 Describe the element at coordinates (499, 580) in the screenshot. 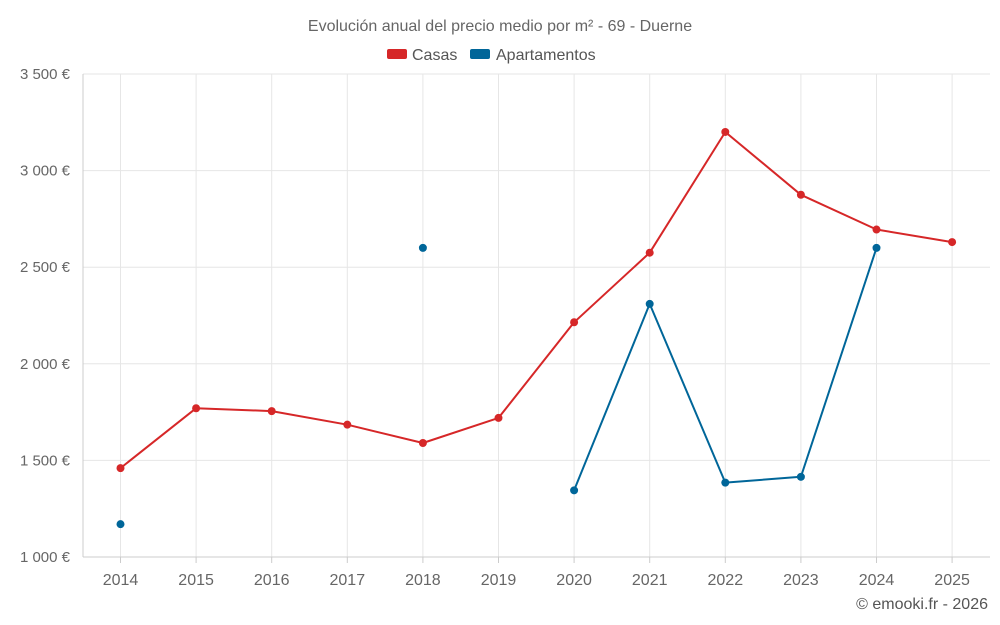

I see `x-tick-label: 2019` at that location.